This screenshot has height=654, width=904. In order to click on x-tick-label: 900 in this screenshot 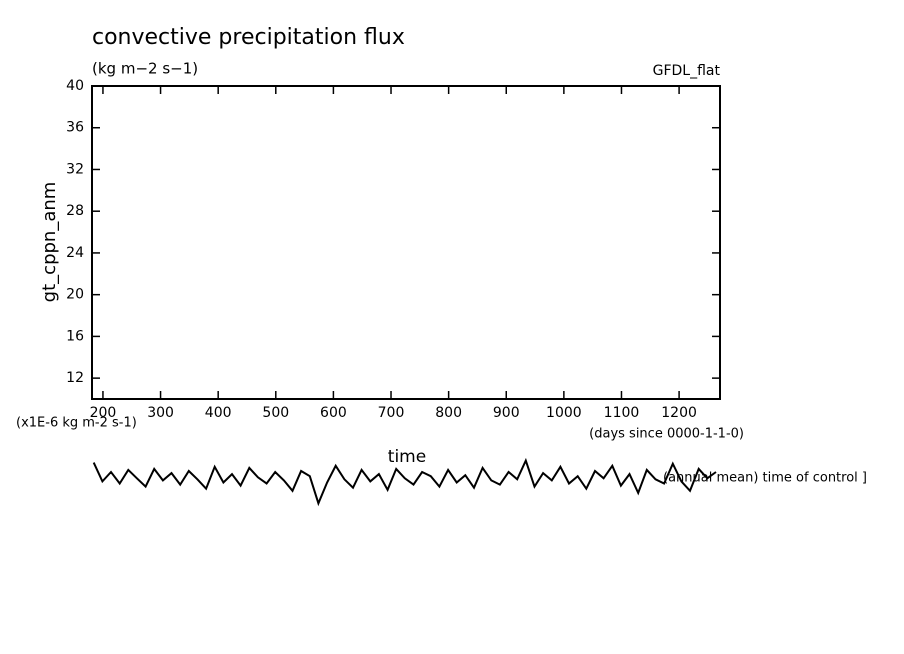, I will do `click(506, 413)`.